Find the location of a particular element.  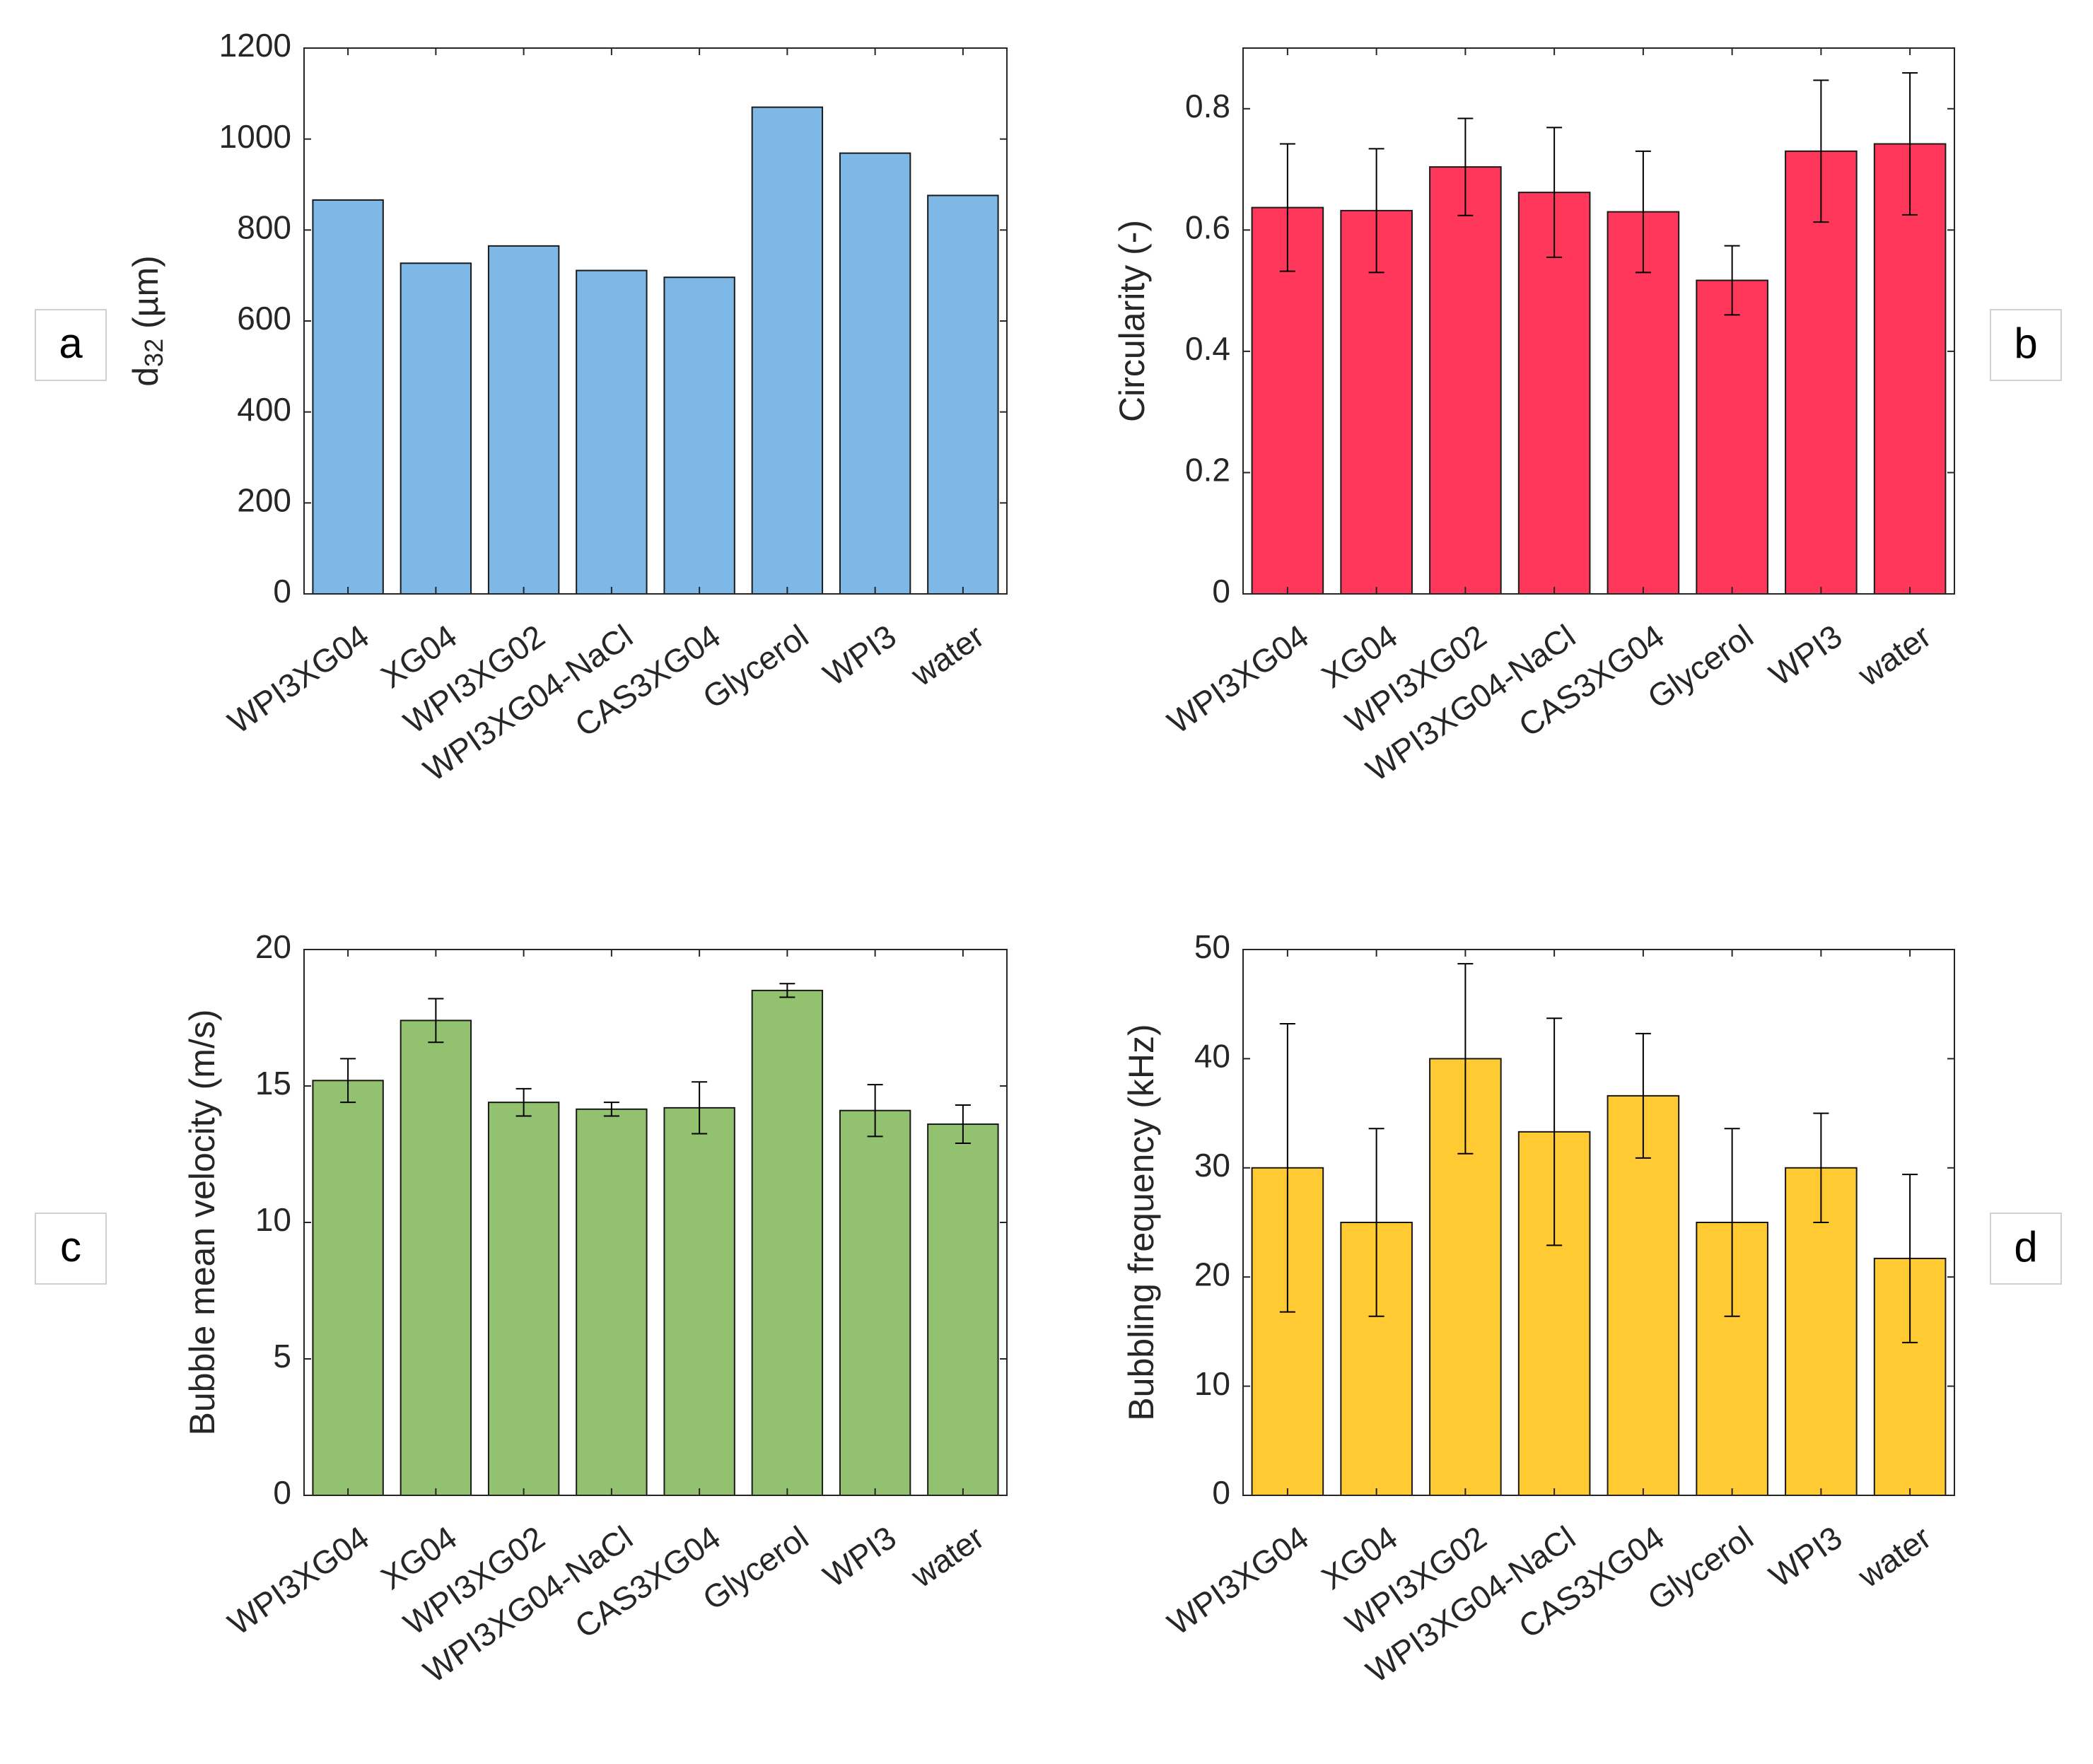

y-tick-label: 1000 is located at coordinates (255, 136).